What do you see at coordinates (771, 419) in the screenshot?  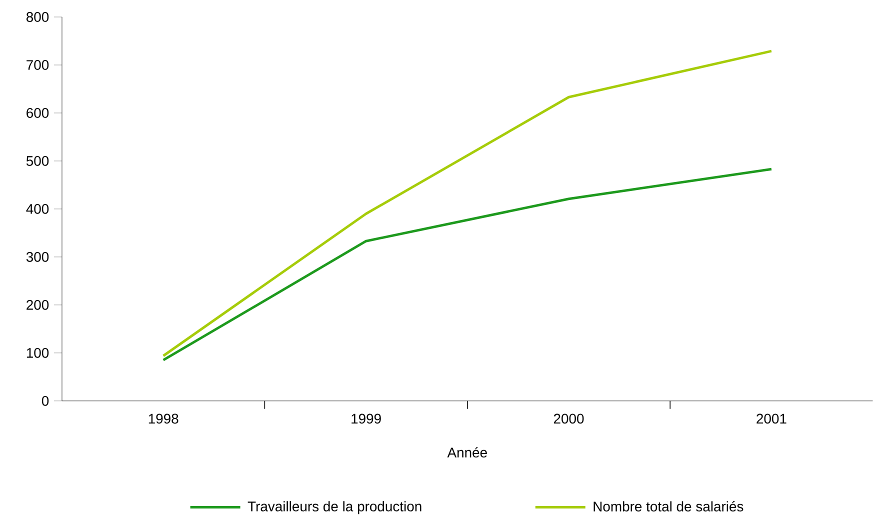 I see `x-tick-label: 2001` at bounding box center [771, 419].